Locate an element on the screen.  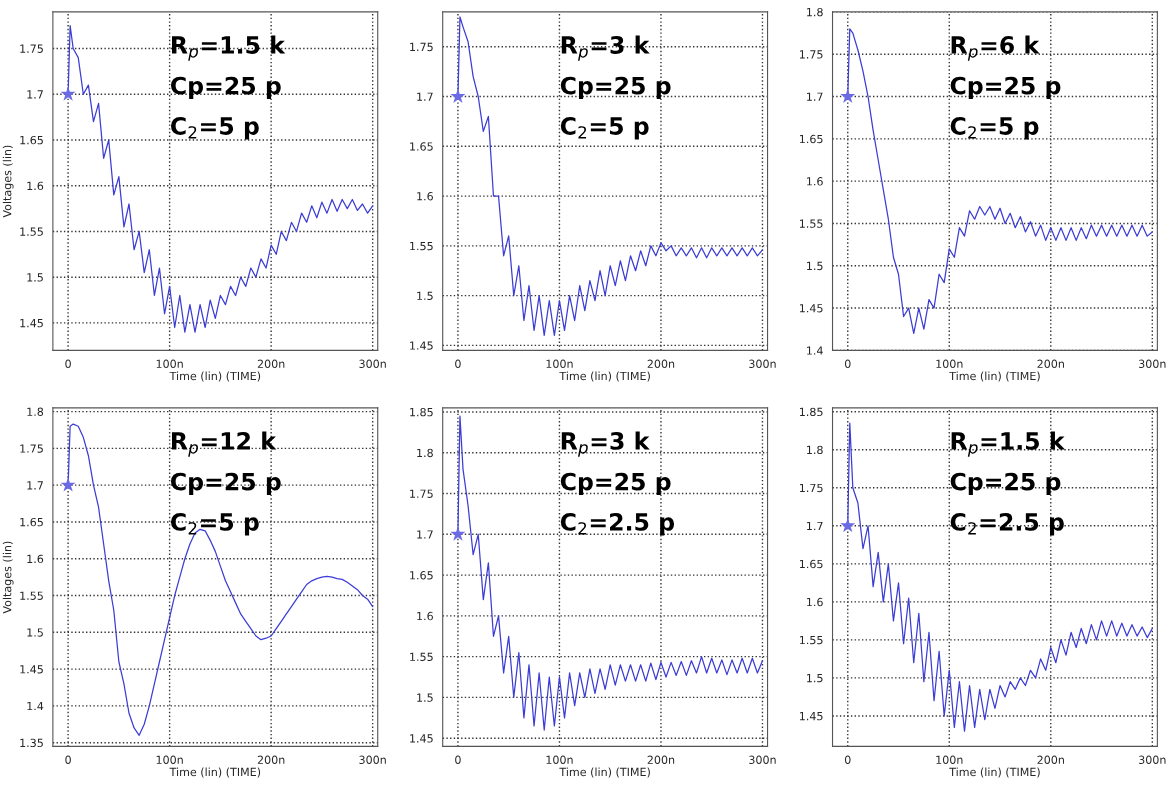
y-tick-label: 1.35 is located at coordinates (31, 743).